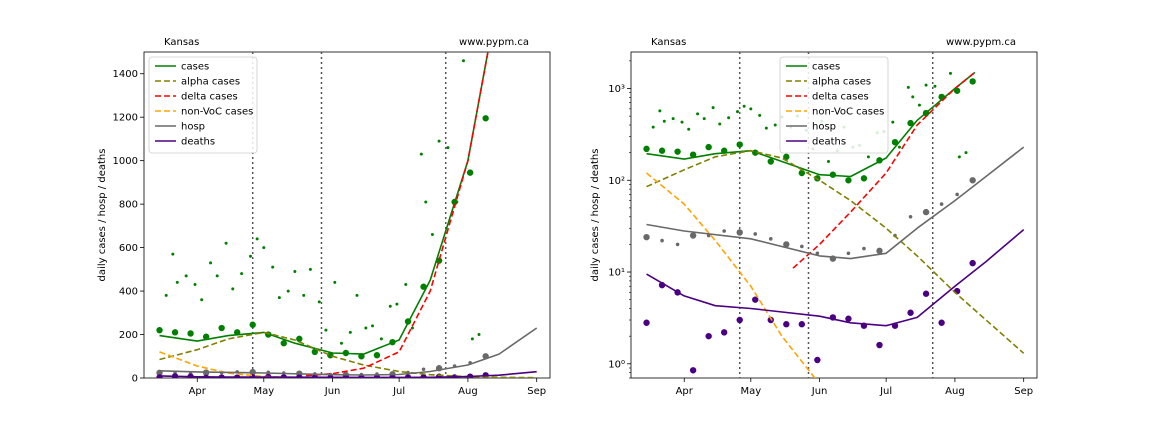  Describe the element at coordinates (198, 142) in the screenshot. I see `legend-label: deaths` at that location.